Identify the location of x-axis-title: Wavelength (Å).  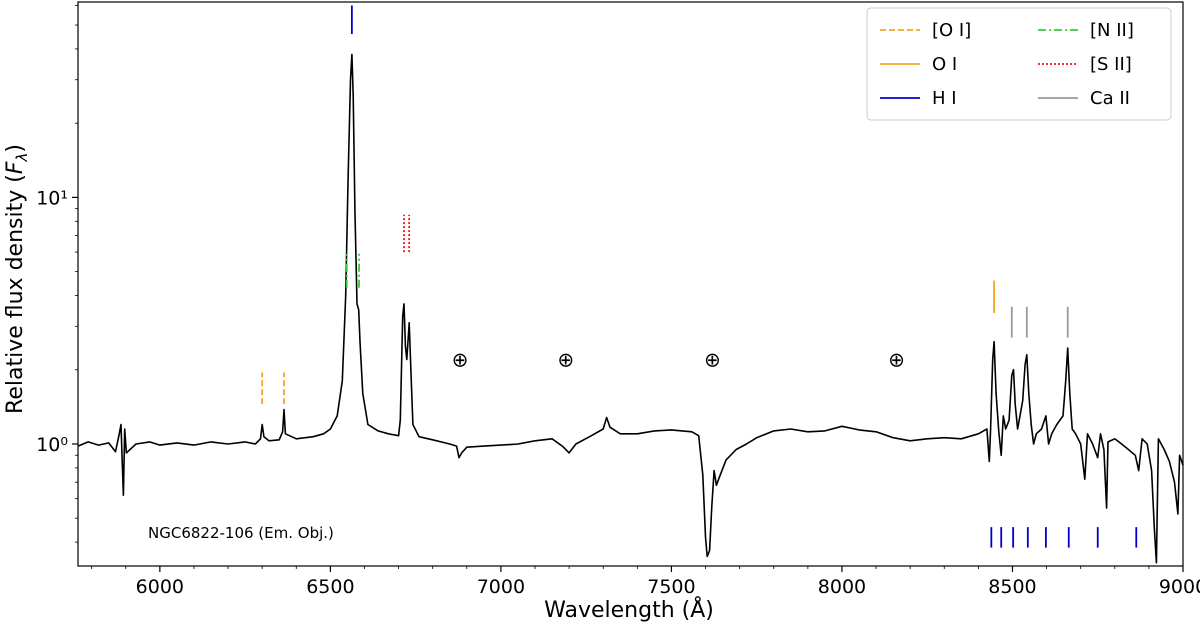
(629, 609).